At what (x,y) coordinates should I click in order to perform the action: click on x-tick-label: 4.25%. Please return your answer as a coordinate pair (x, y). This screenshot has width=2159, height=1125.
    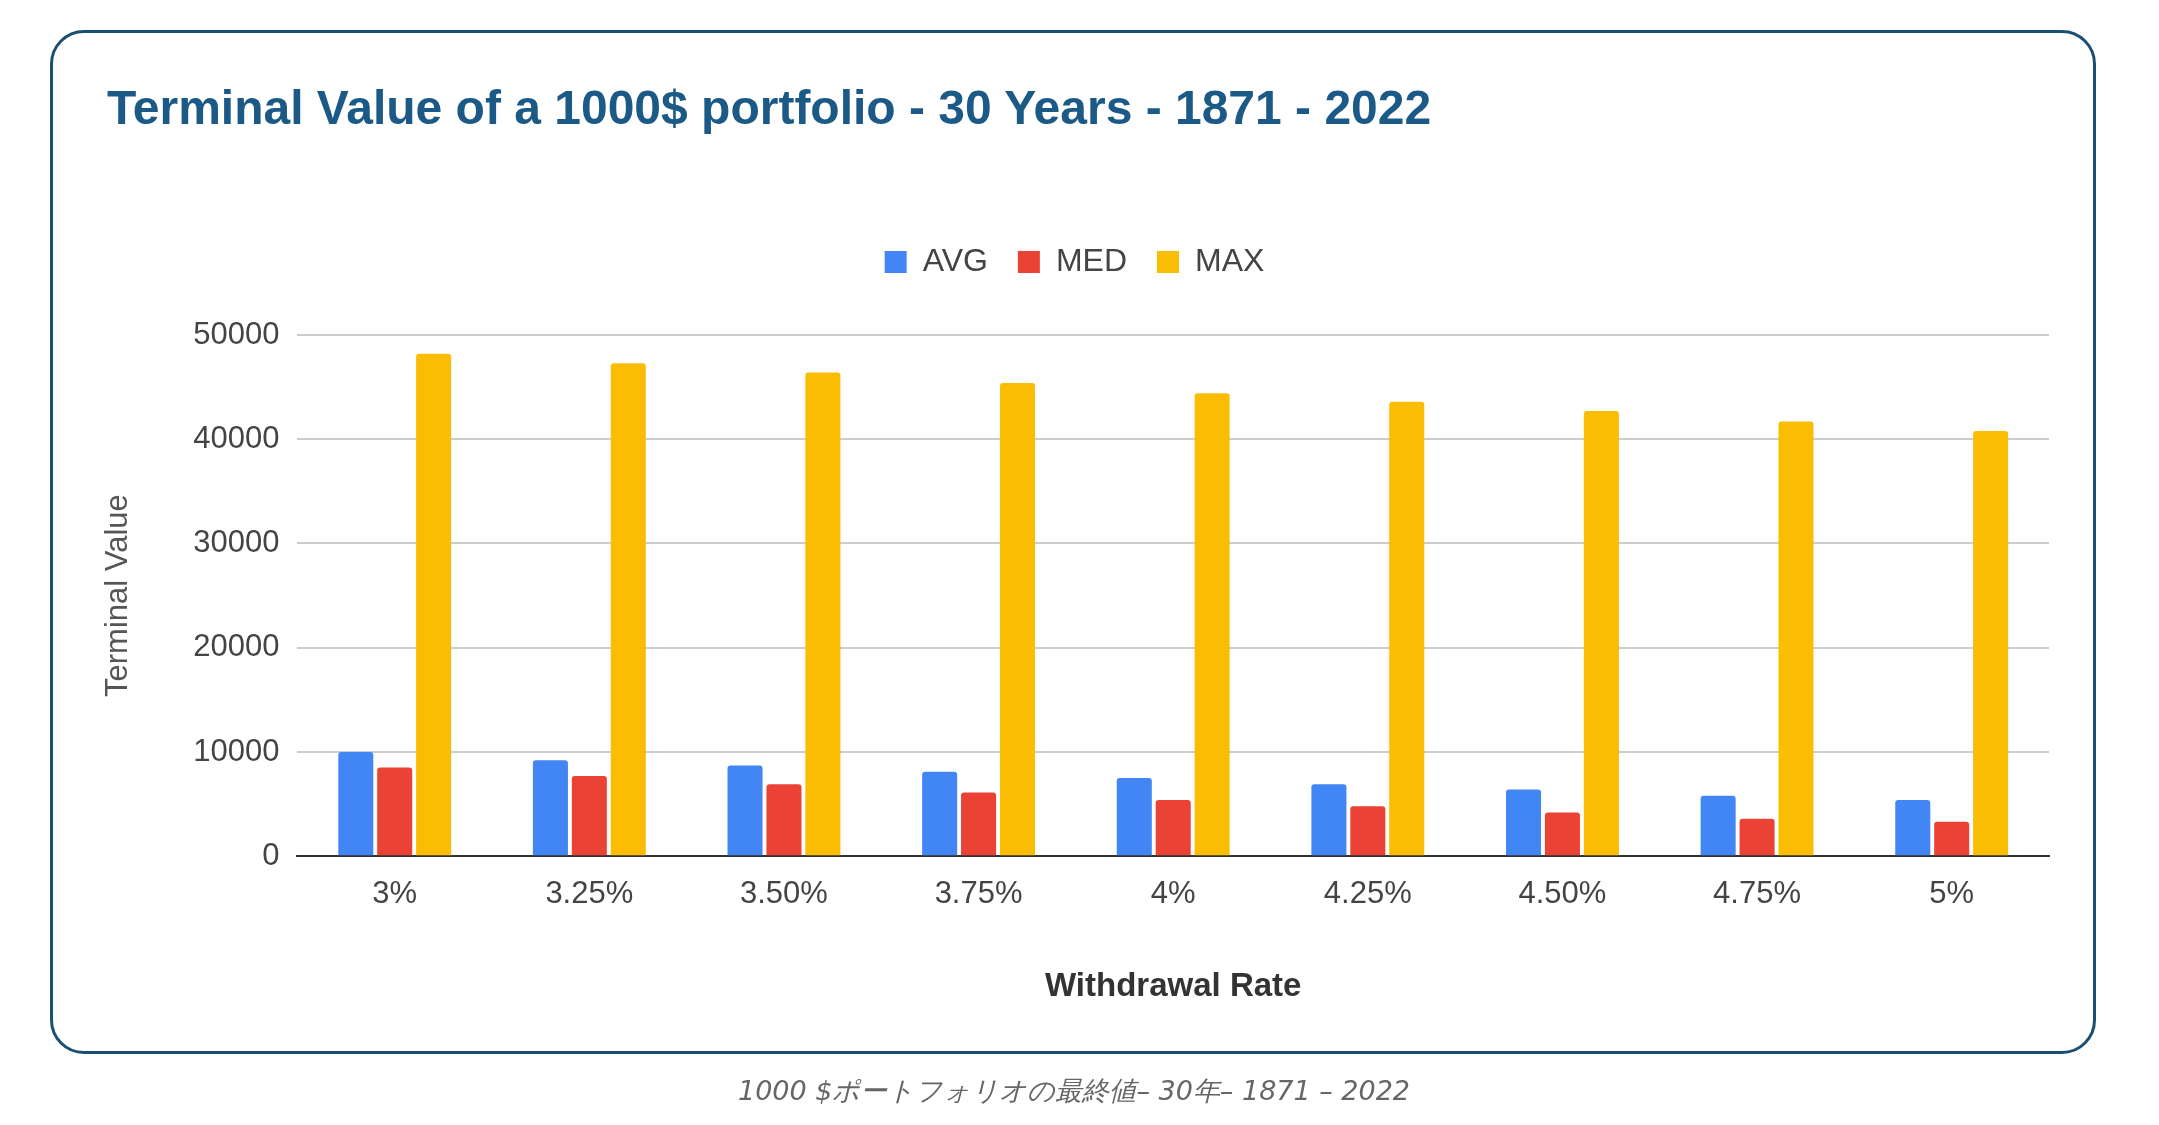
    Looking at the image, I should click on (1367, 893).